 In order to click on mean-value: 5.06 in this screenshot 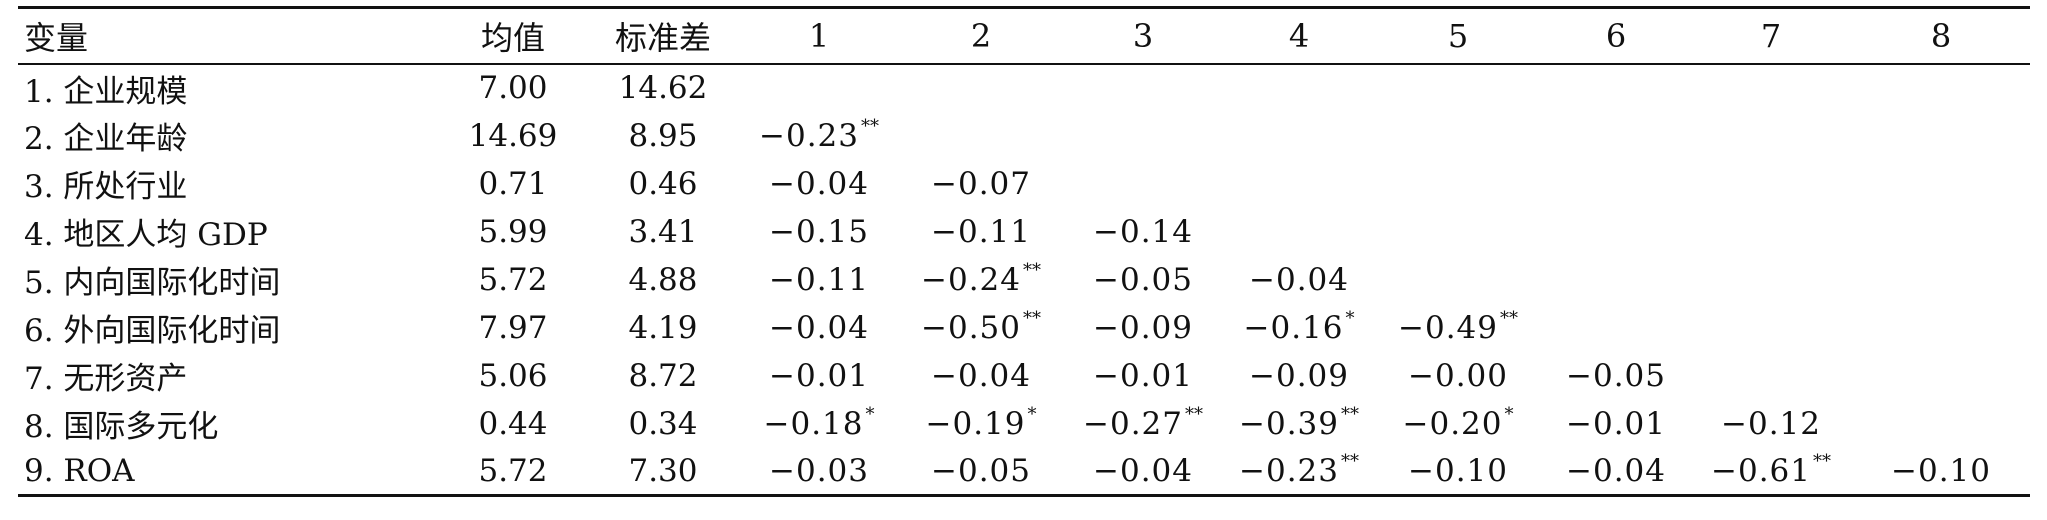, I will do `click(513, 375)`.